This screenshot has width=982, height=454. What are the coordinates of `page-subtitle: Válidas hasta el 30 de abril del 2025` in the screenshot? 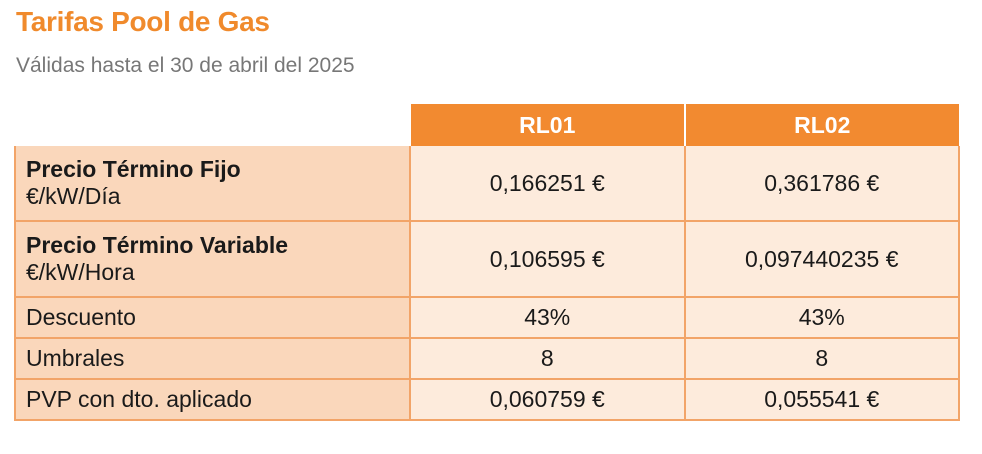 It's located at (185, 65).